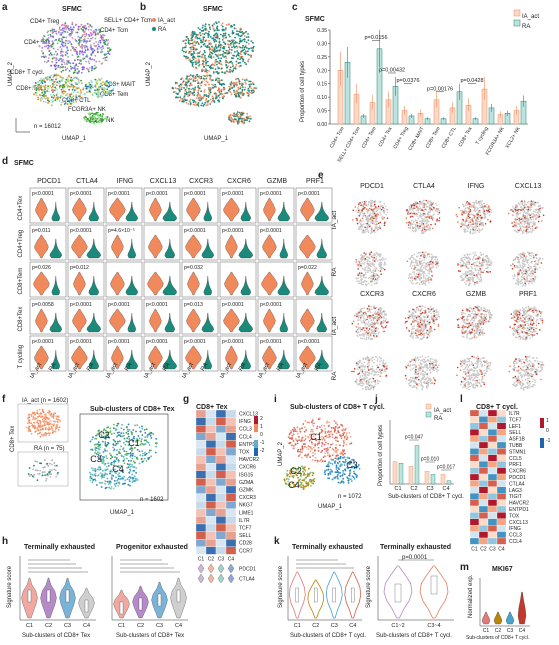 This screenshot has height=645, width=559. I want to click on panel-f-ra-umap, so click(43, 470).